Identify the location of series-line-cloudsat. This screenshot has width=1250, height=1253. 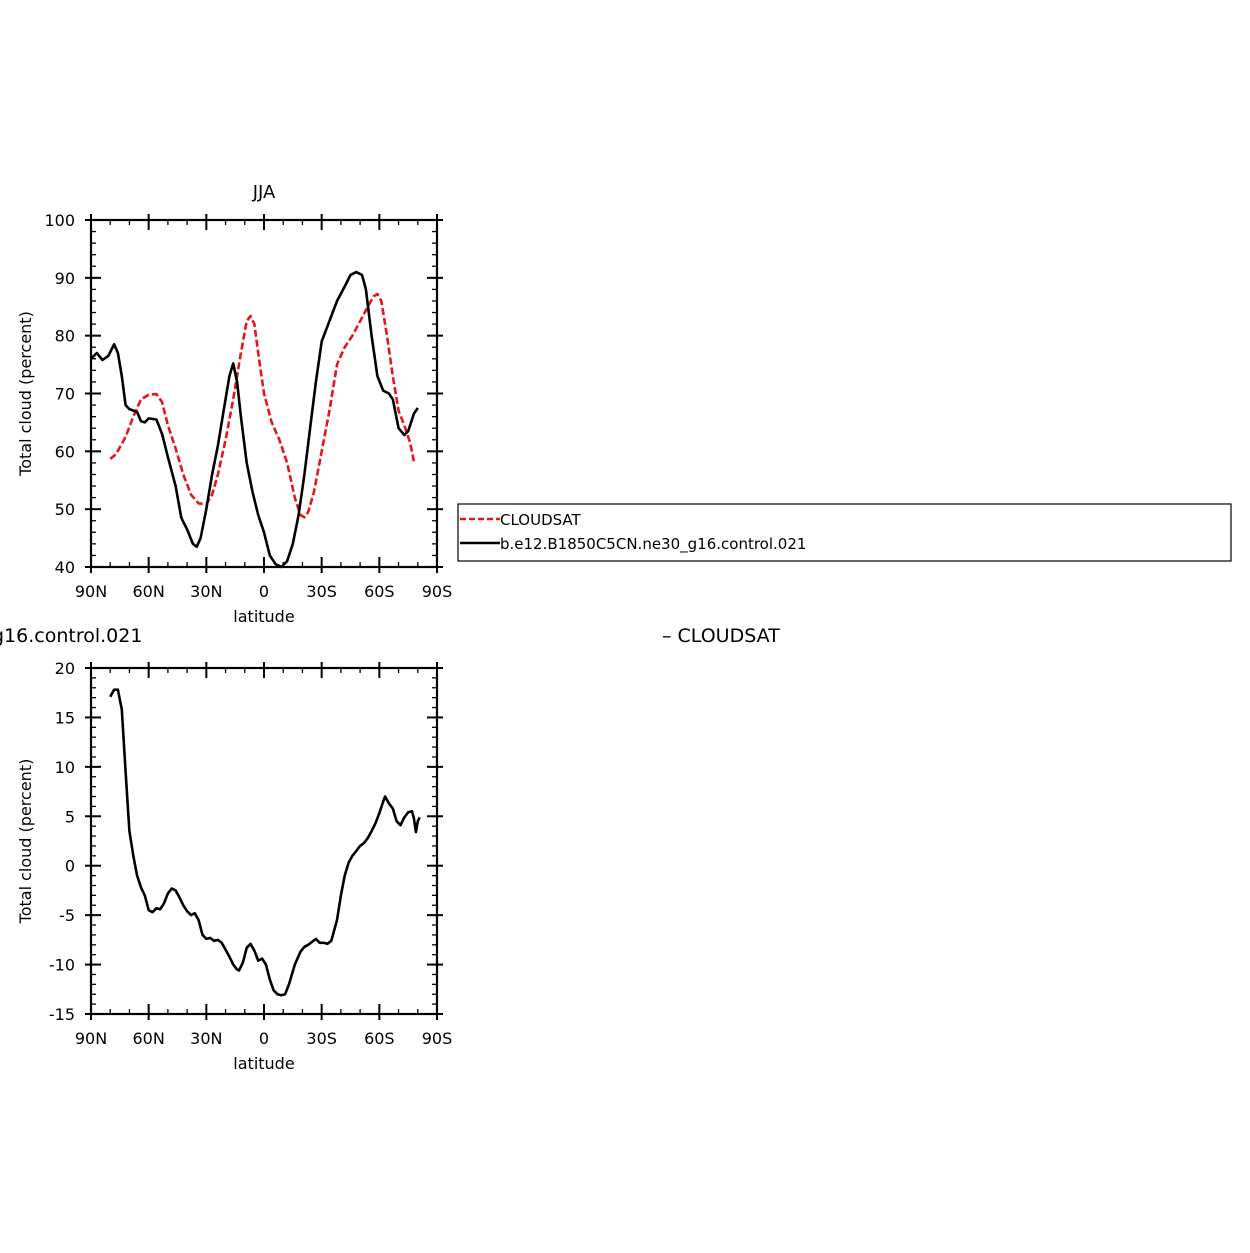
(262, 405).